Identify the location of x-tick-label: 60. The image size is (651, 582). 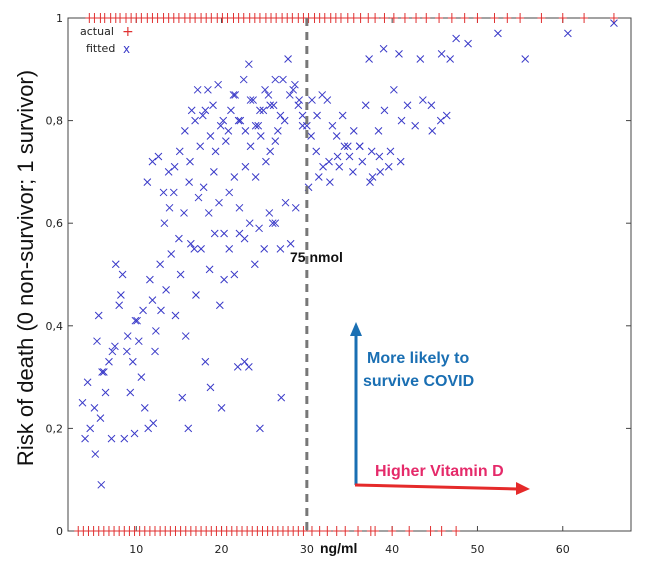
(563, 549).